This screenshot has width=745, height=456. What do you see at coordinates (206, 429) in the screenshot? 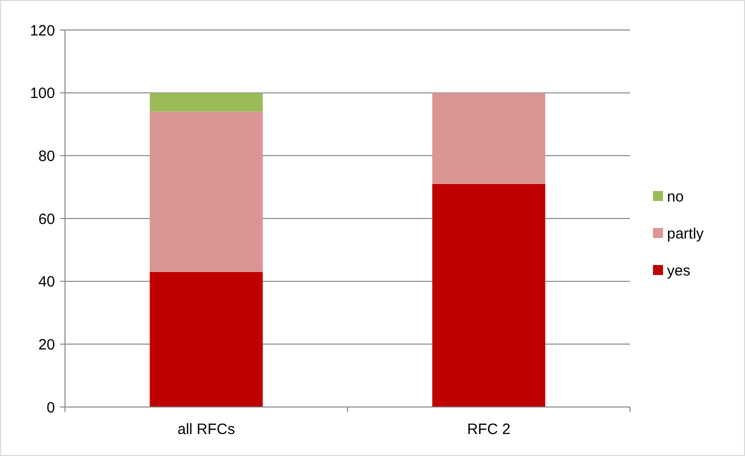
I see `x-tick-label: all RFCs` at bounding box center [206, 429].